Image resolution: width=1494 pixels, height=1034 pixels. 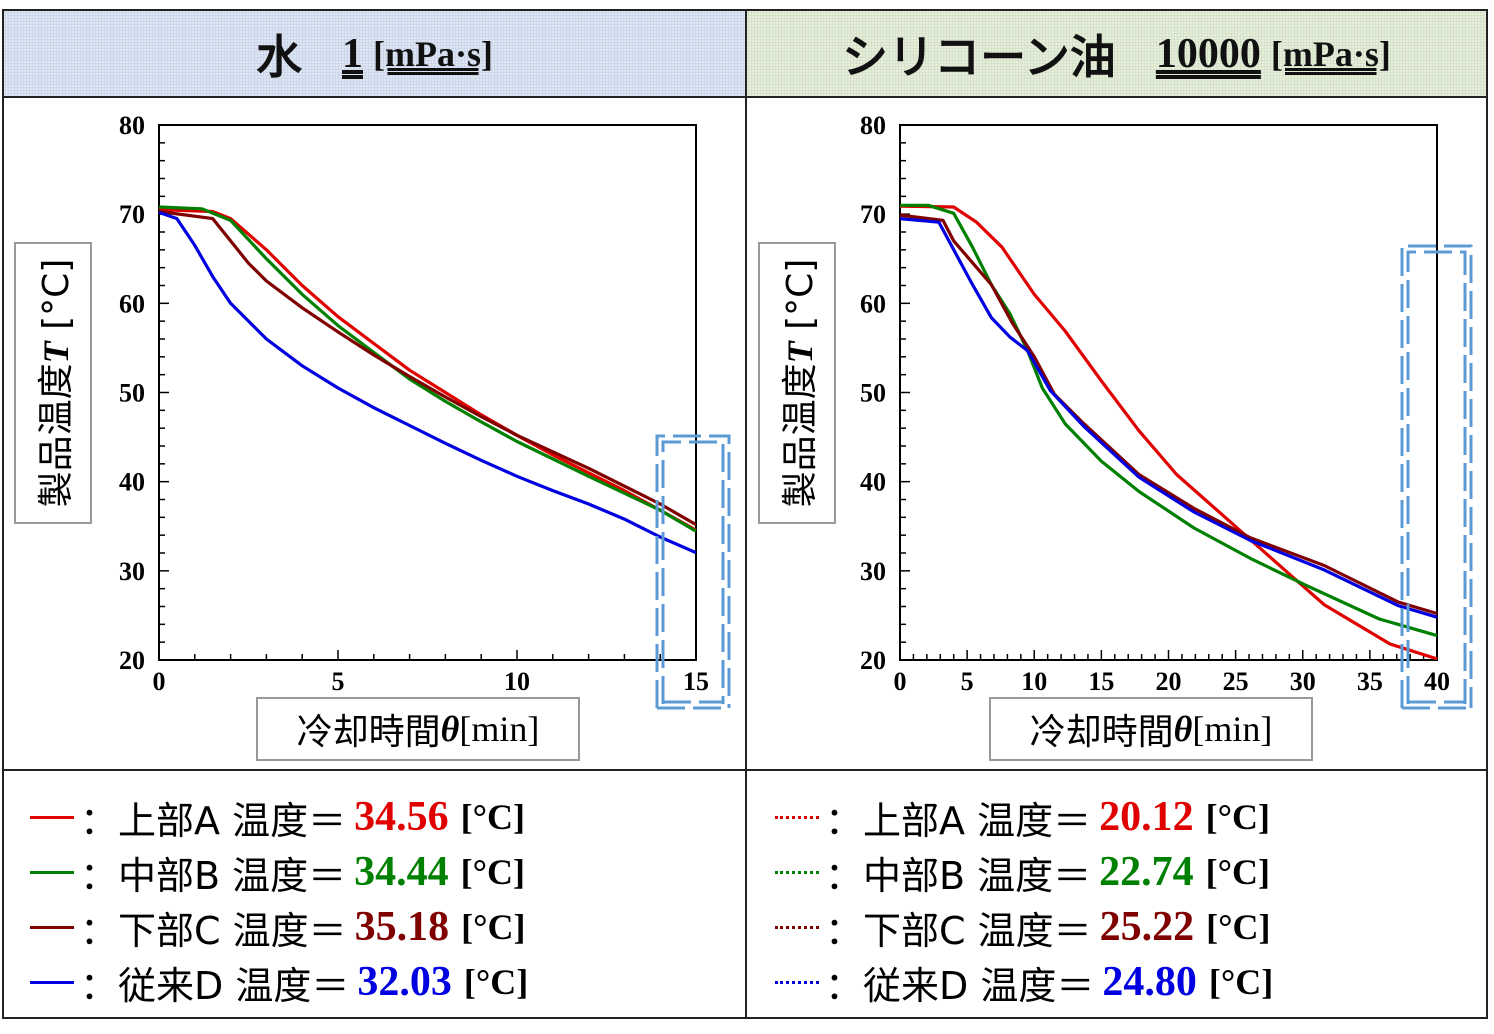 What do you see at coordinates (404, 982) in the screenshot?
I see `legend-value: 32.03` at bounding box center [404, 982].